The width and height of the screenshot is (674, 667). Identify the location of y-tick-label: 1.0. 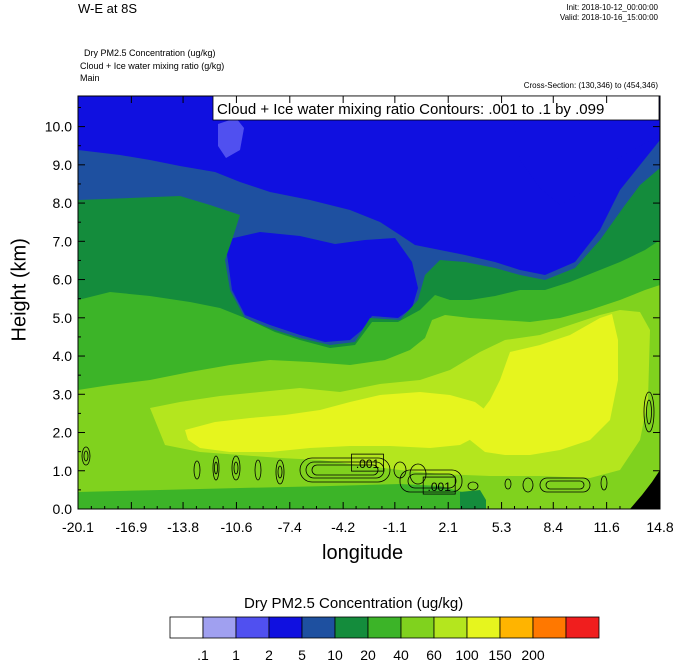
(63, 471).